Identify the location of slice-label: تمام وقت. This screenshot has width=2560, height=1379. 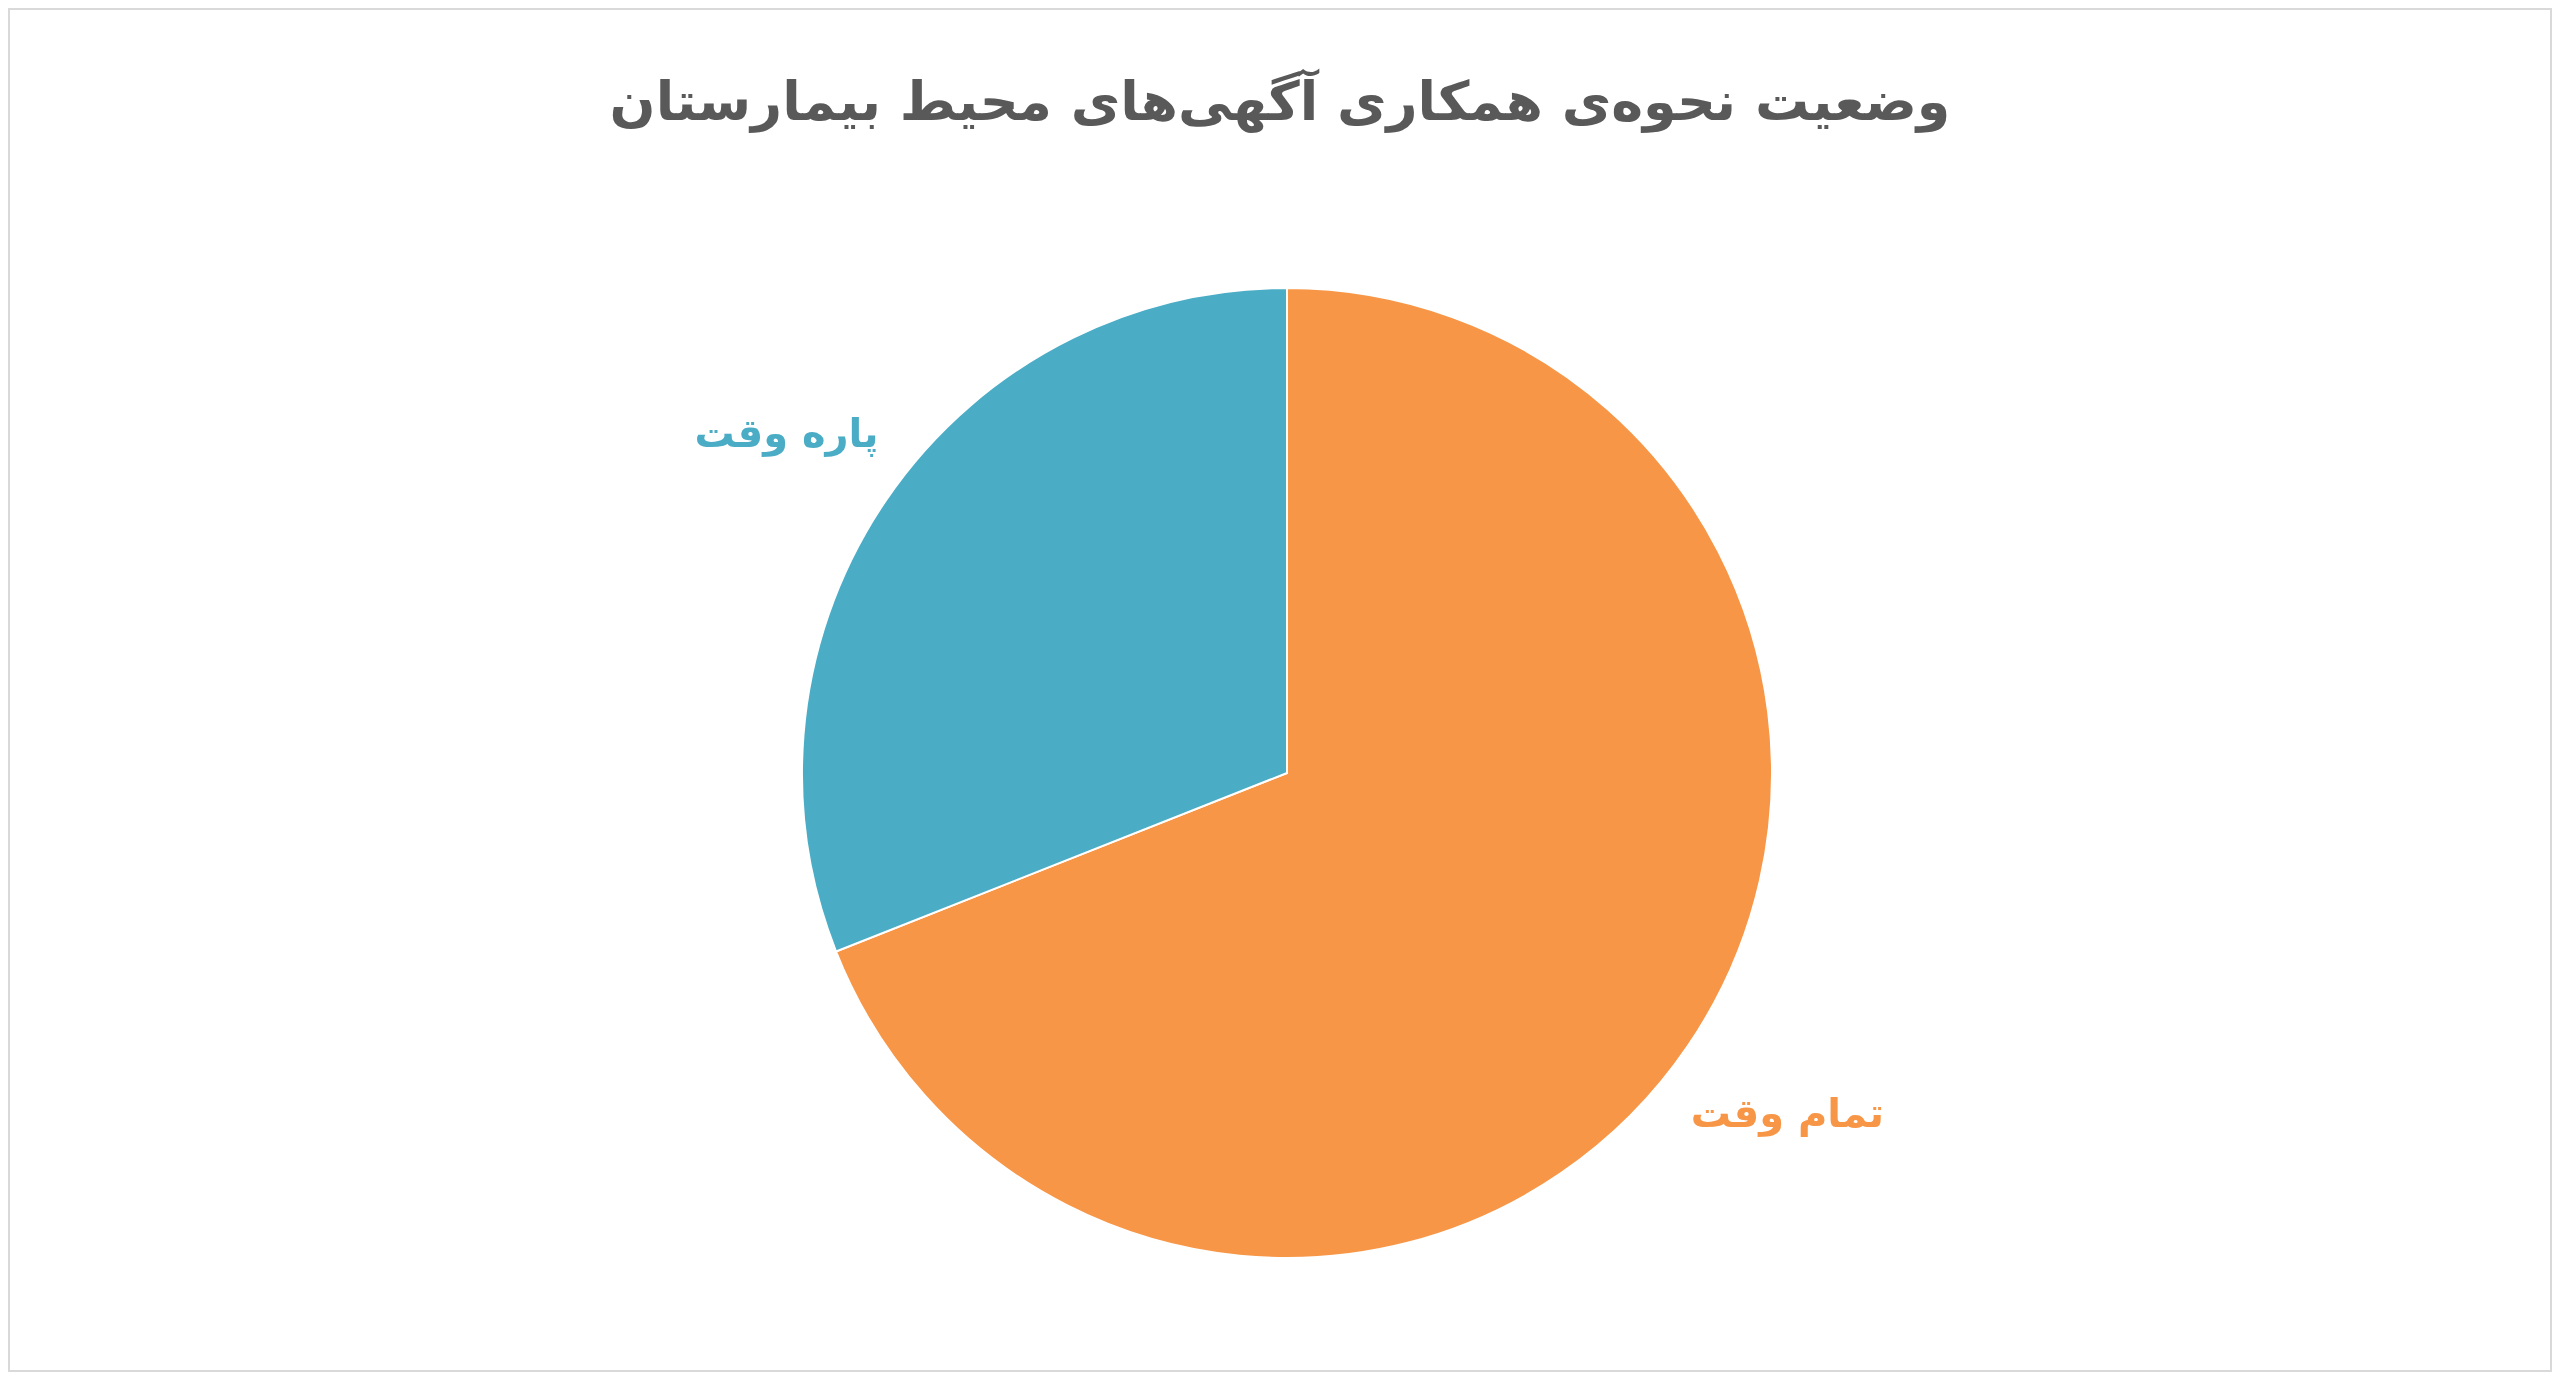
(1787, 1114).